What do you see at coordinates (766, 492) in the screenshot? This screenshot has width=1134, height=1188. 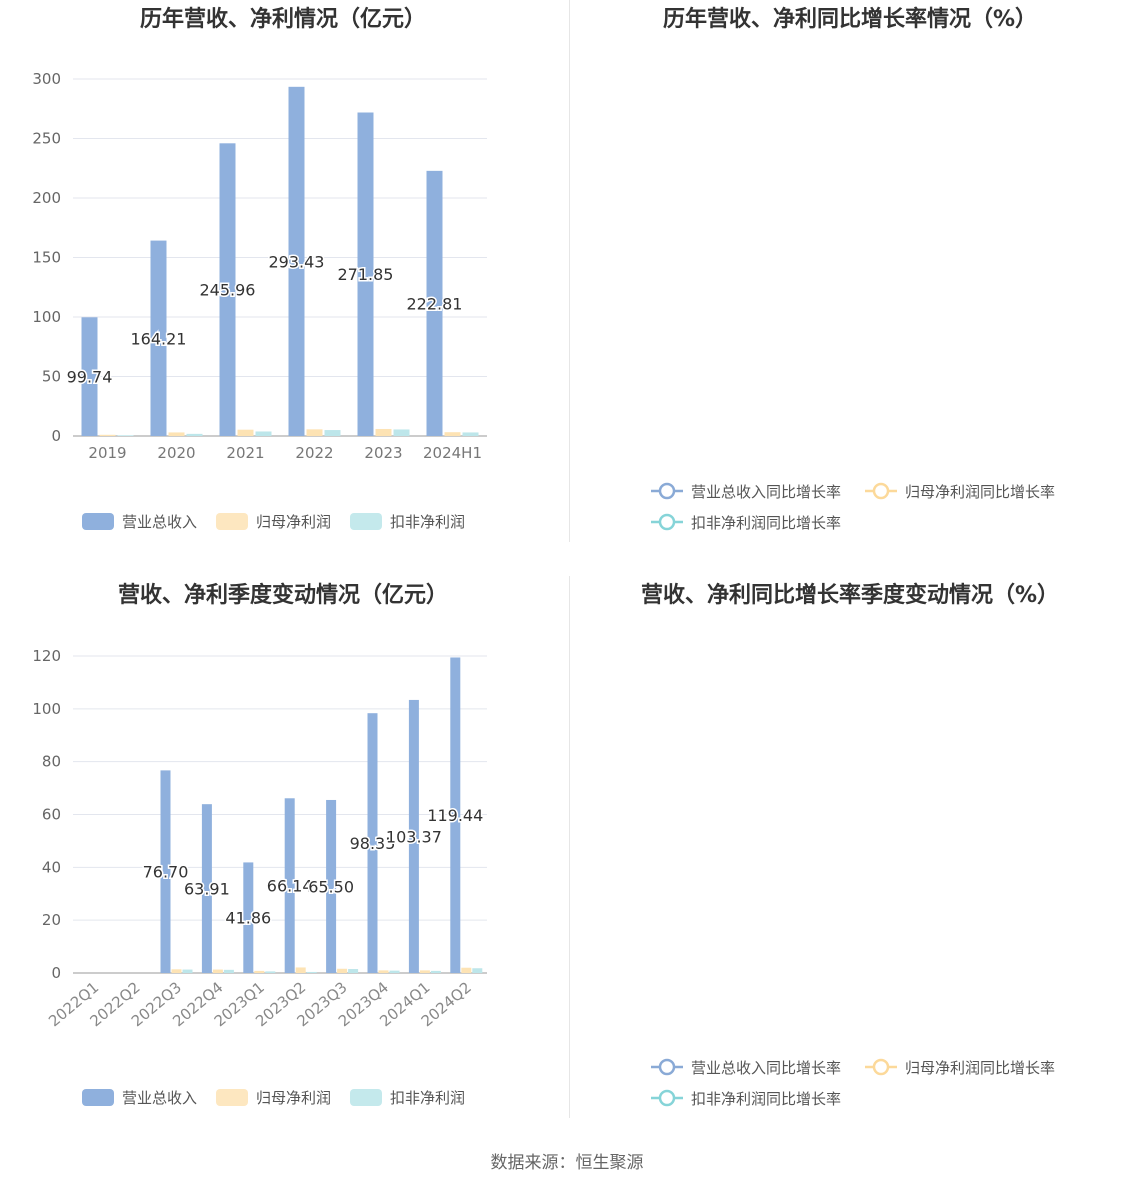 I see `legend-label: 营业总收入同比增长率` at bounding box center [766, 492].